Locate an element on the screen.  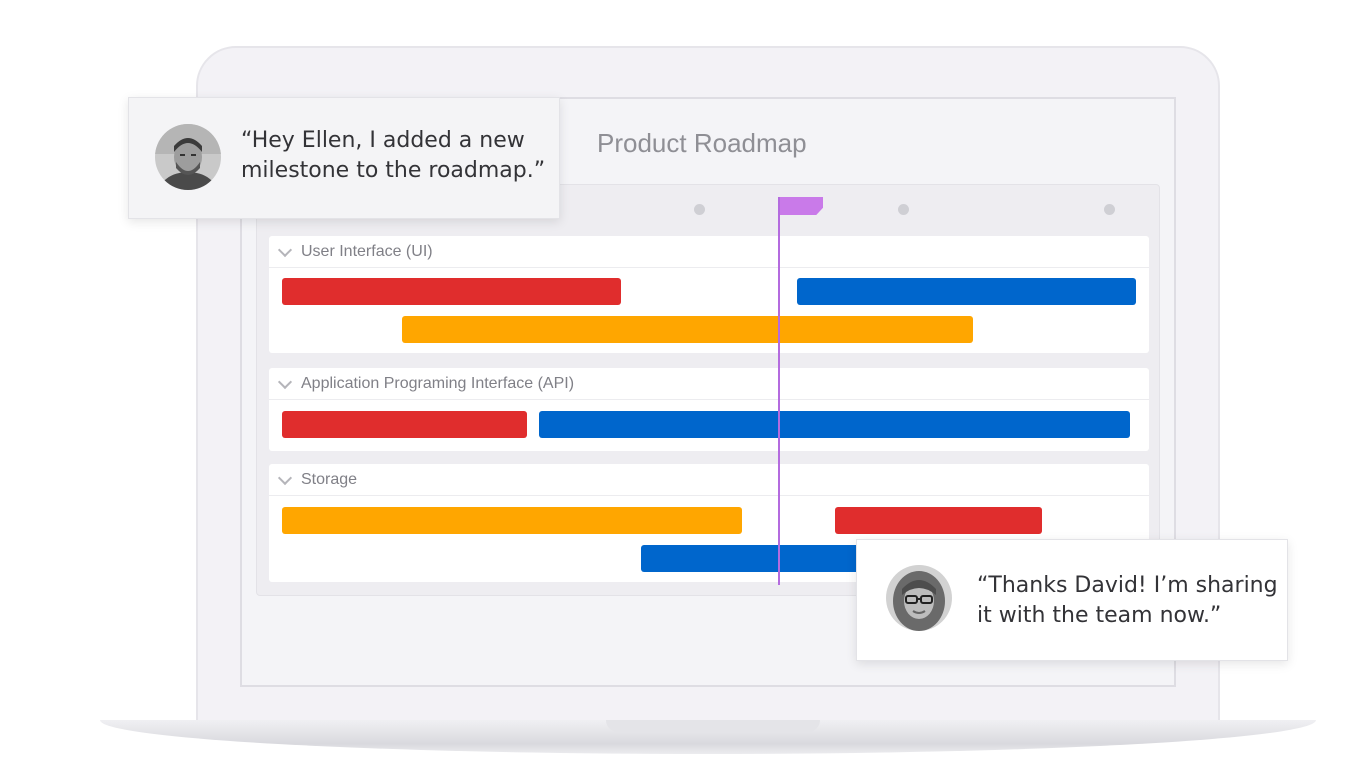
avatar-ellen-icon is located at coordinates (919, 598).